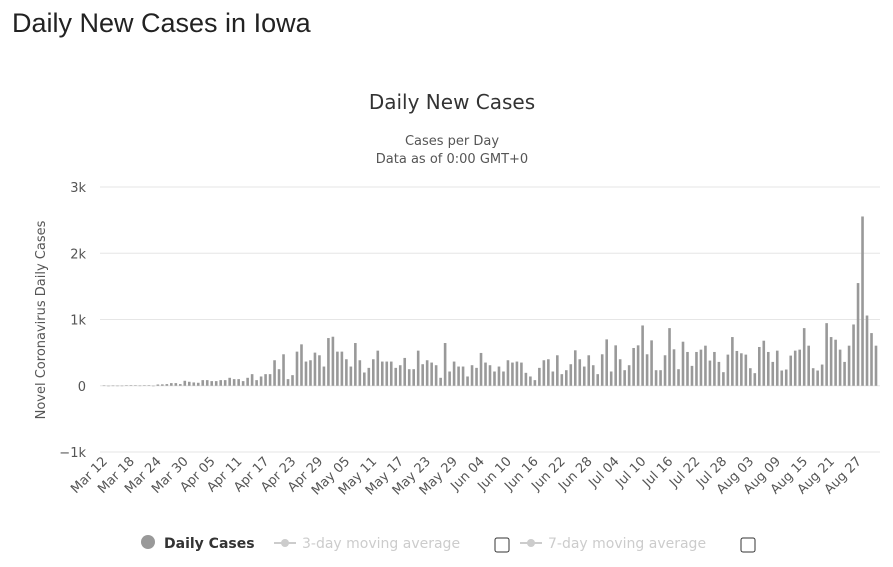 Image resolution: width=893 pixels, height=567 pixels. Describe the element at coordinates (502, 545) in the screenshot. I see `legend-3day-checkbox` at that location.